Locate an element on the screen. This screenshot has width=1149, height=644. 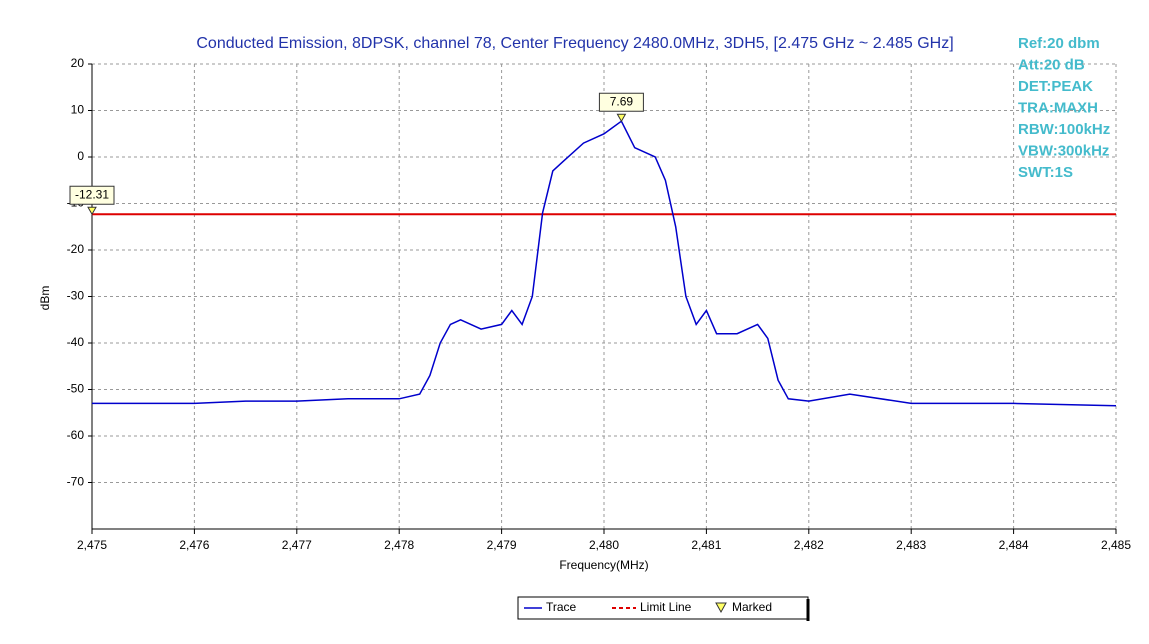
legend-label: Limit Line is located at coordinates (666, 607).